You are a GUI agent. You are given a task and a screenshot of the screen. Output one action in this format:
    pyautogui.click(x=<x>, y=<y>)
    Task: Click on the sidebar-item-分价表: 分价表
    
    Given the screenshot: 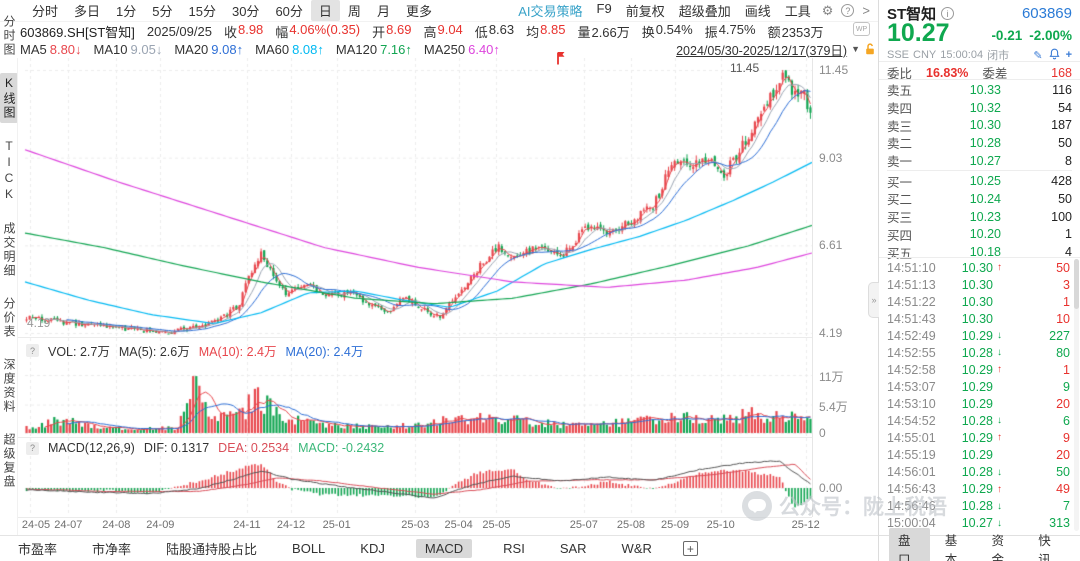 What is the action you would take?
    pyautogui.click(x=9, y=318)
    